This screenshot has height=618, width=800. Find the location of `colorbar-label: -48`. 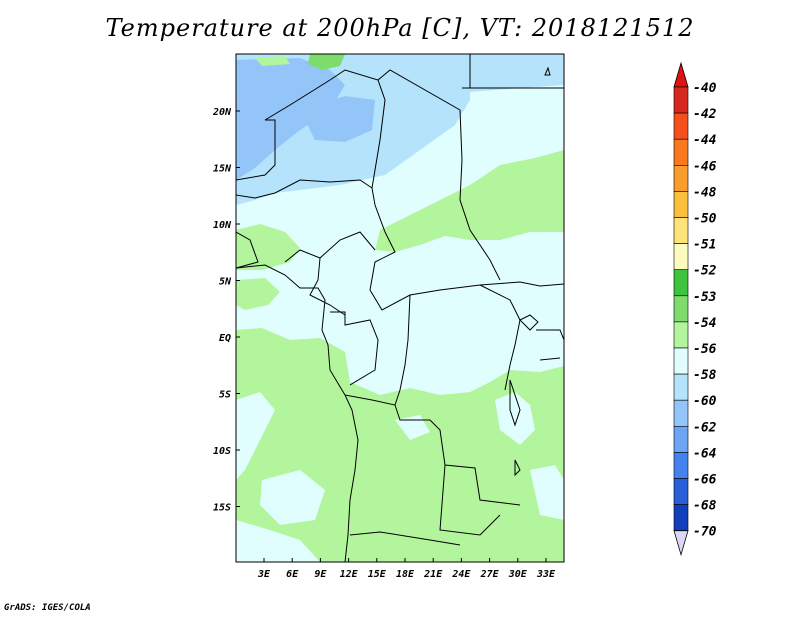

colorbar-label: -48 is located at coordinates (705, 192).